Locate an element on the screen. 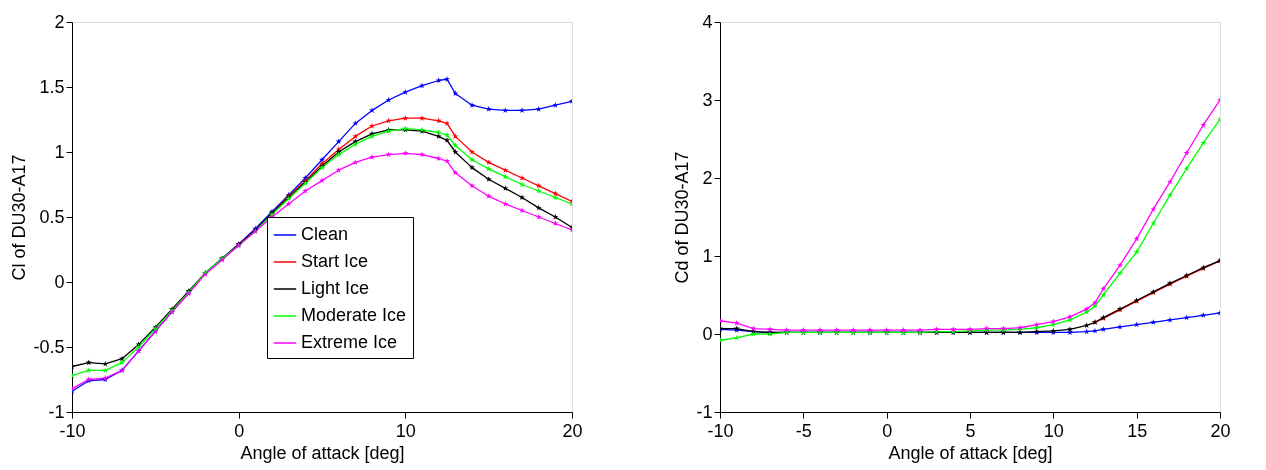 The image size is (1266, 470). y-tick-label: -0.5 is located at coordinates (49, 346).